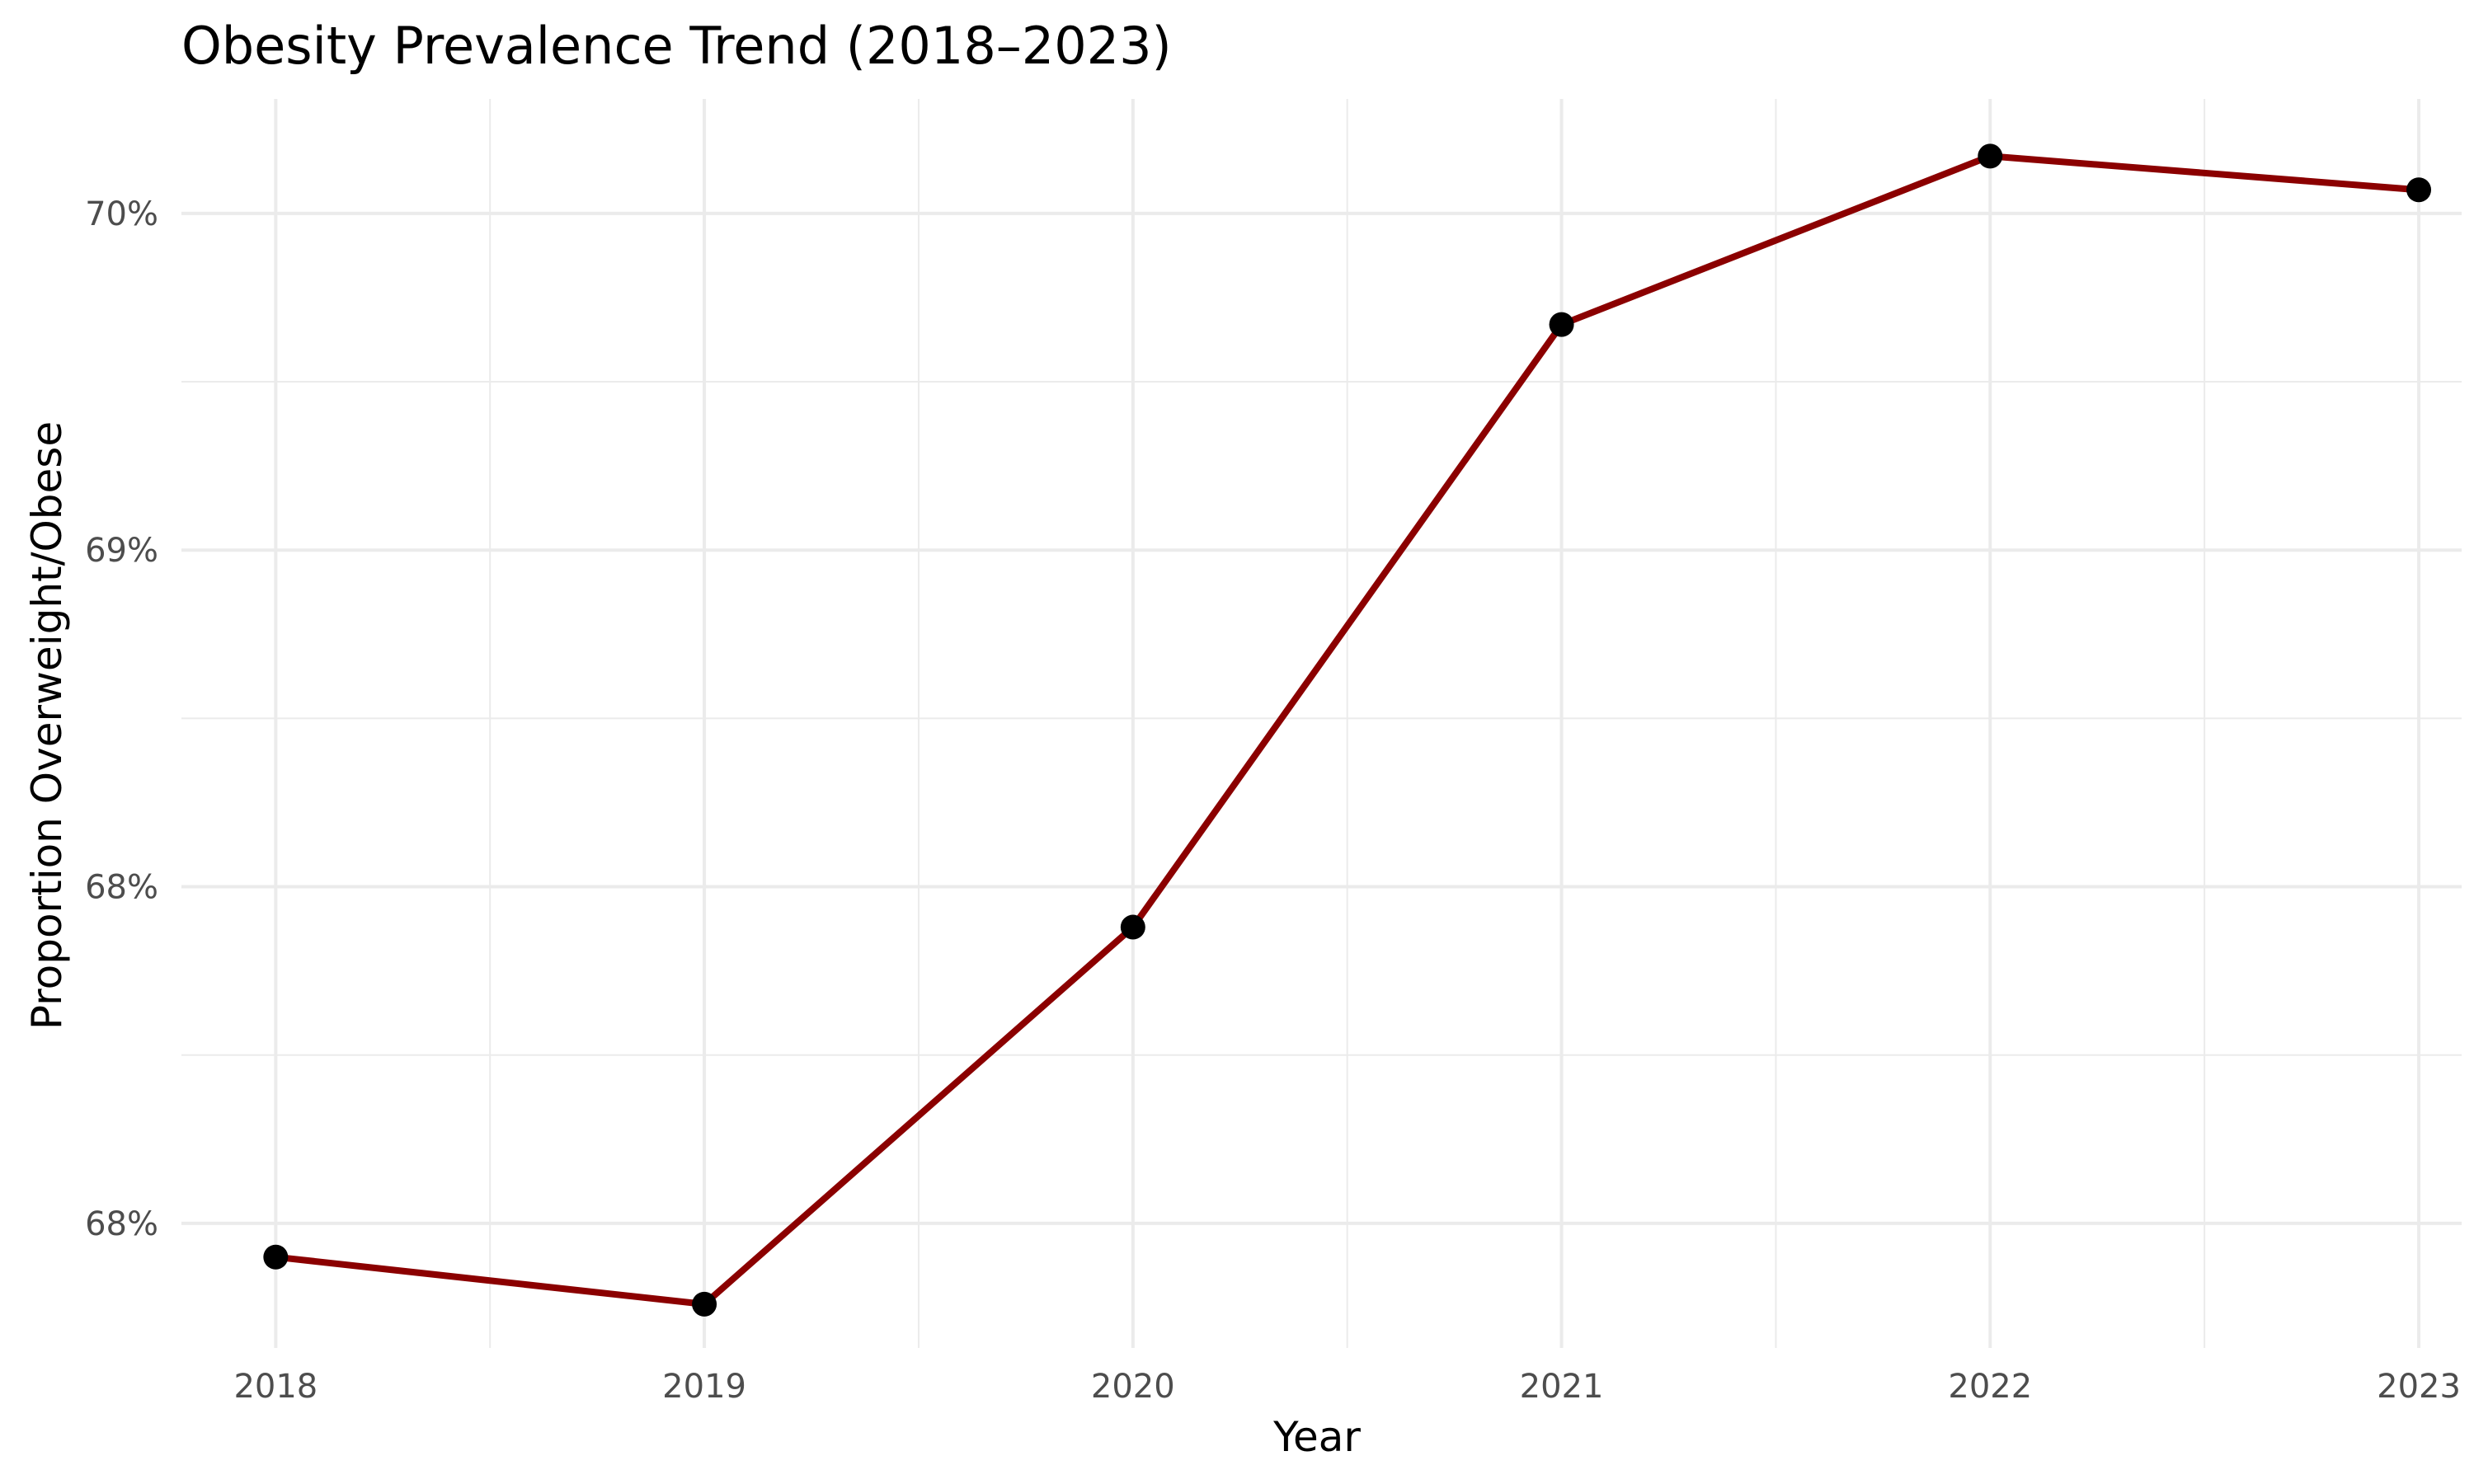 The image size is (2474, 1484). I want to click on chart-title: Obesity Prevalence Trend (2018–2023), so click(676, 46).